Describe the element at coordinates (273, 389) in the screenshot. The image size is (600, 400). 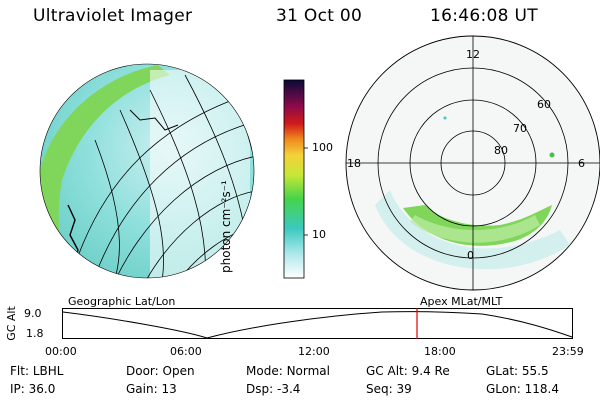
I see `info-dsp: Dsp: -3.4` at that location.